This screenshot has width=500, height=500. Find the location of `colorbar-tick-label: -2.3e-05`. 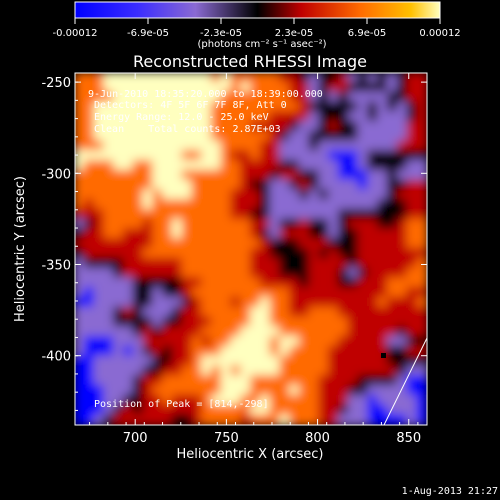

colorbar-tick-label: -2.3e-05 is located at coordinates (221, 33).